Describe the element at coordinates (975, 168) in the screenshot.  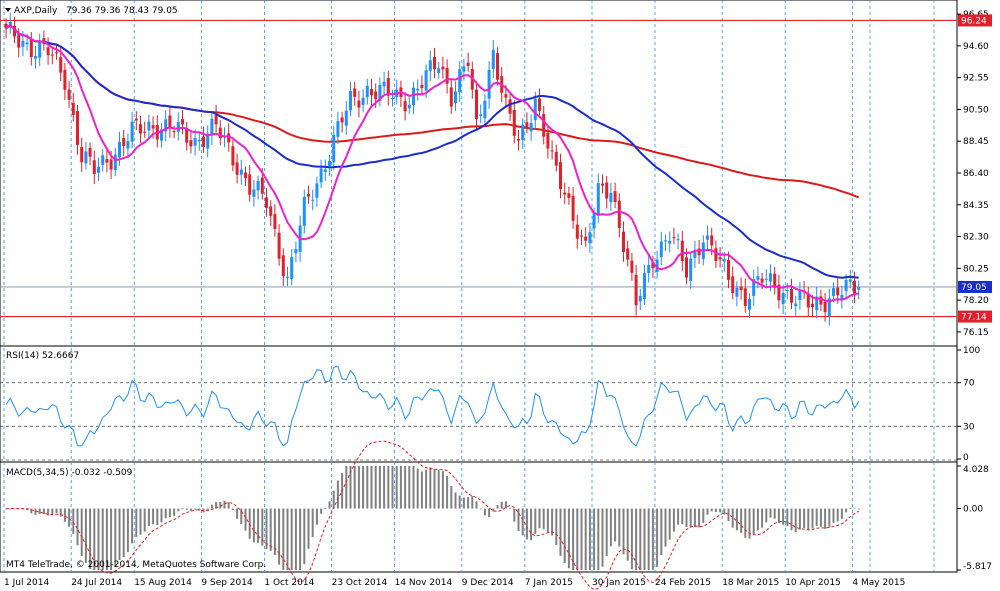
I see `level-price-tags: 96.24 79.05 77.14` at that location.